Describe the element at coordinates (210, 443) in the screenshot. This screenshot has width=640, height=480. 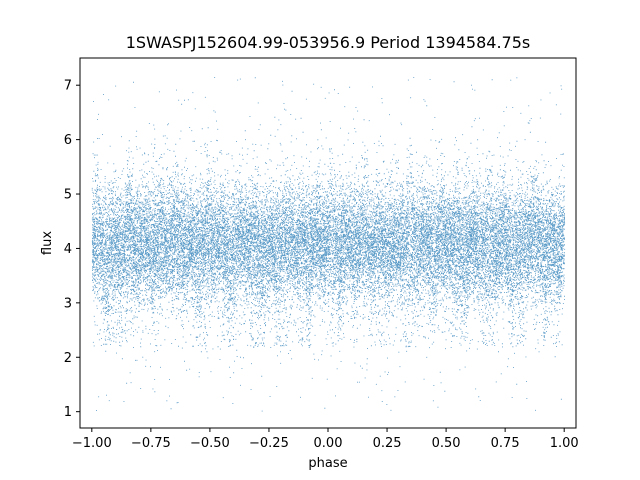
I see `x-tick-label: −0.50` at that location.